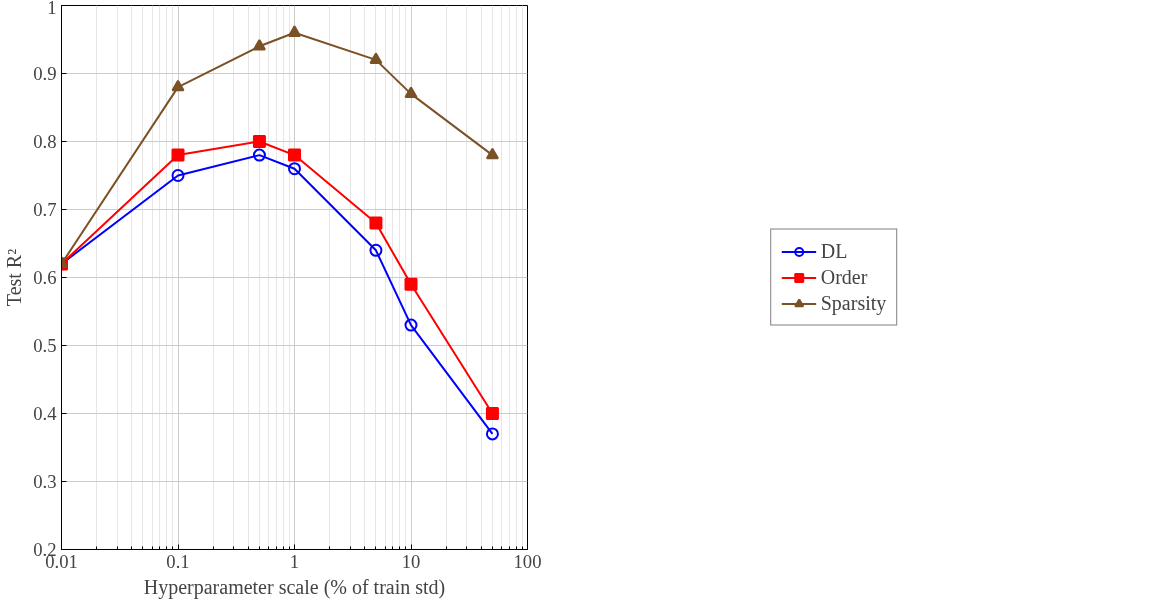 This screenshot has width=1156, height=609. Describe the element at coordinates (853, 303) in the screenshot. I see `legend-label: Sparsity` at that location.